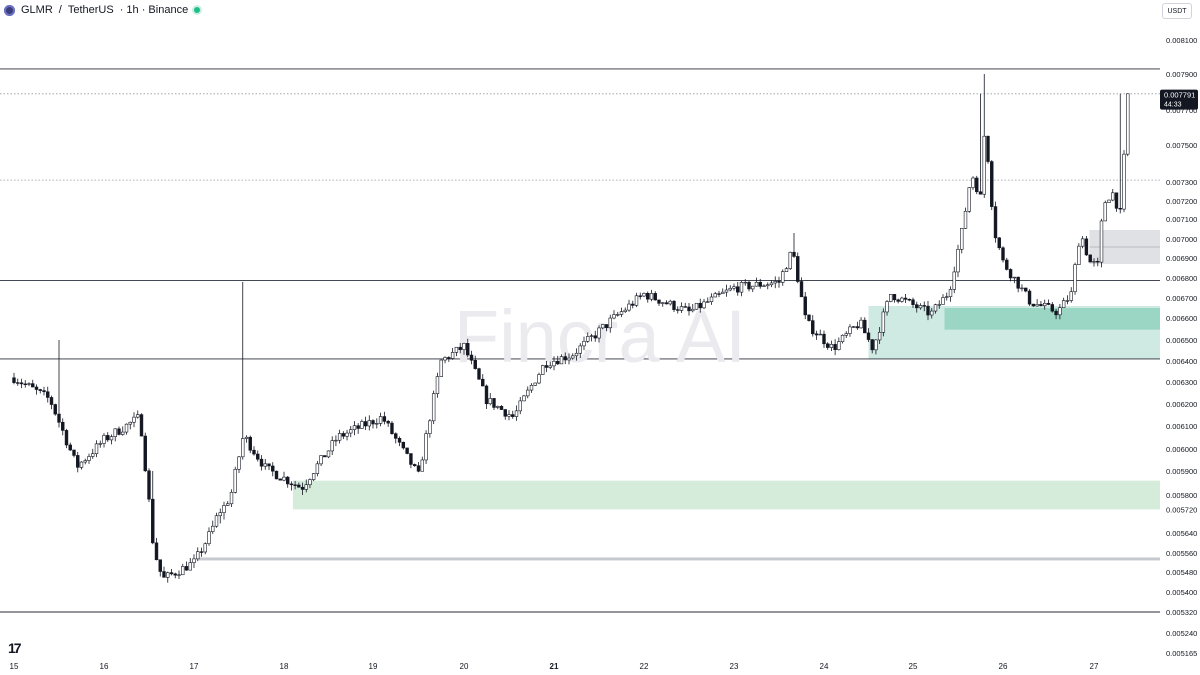 Image resolution: width=1200 pixels, height=675 pixels. What do you see at coordinates (1181, 404) in the screenshot?
I see `price-tick-label: 0.006200` at bounding box center [1181, 404].